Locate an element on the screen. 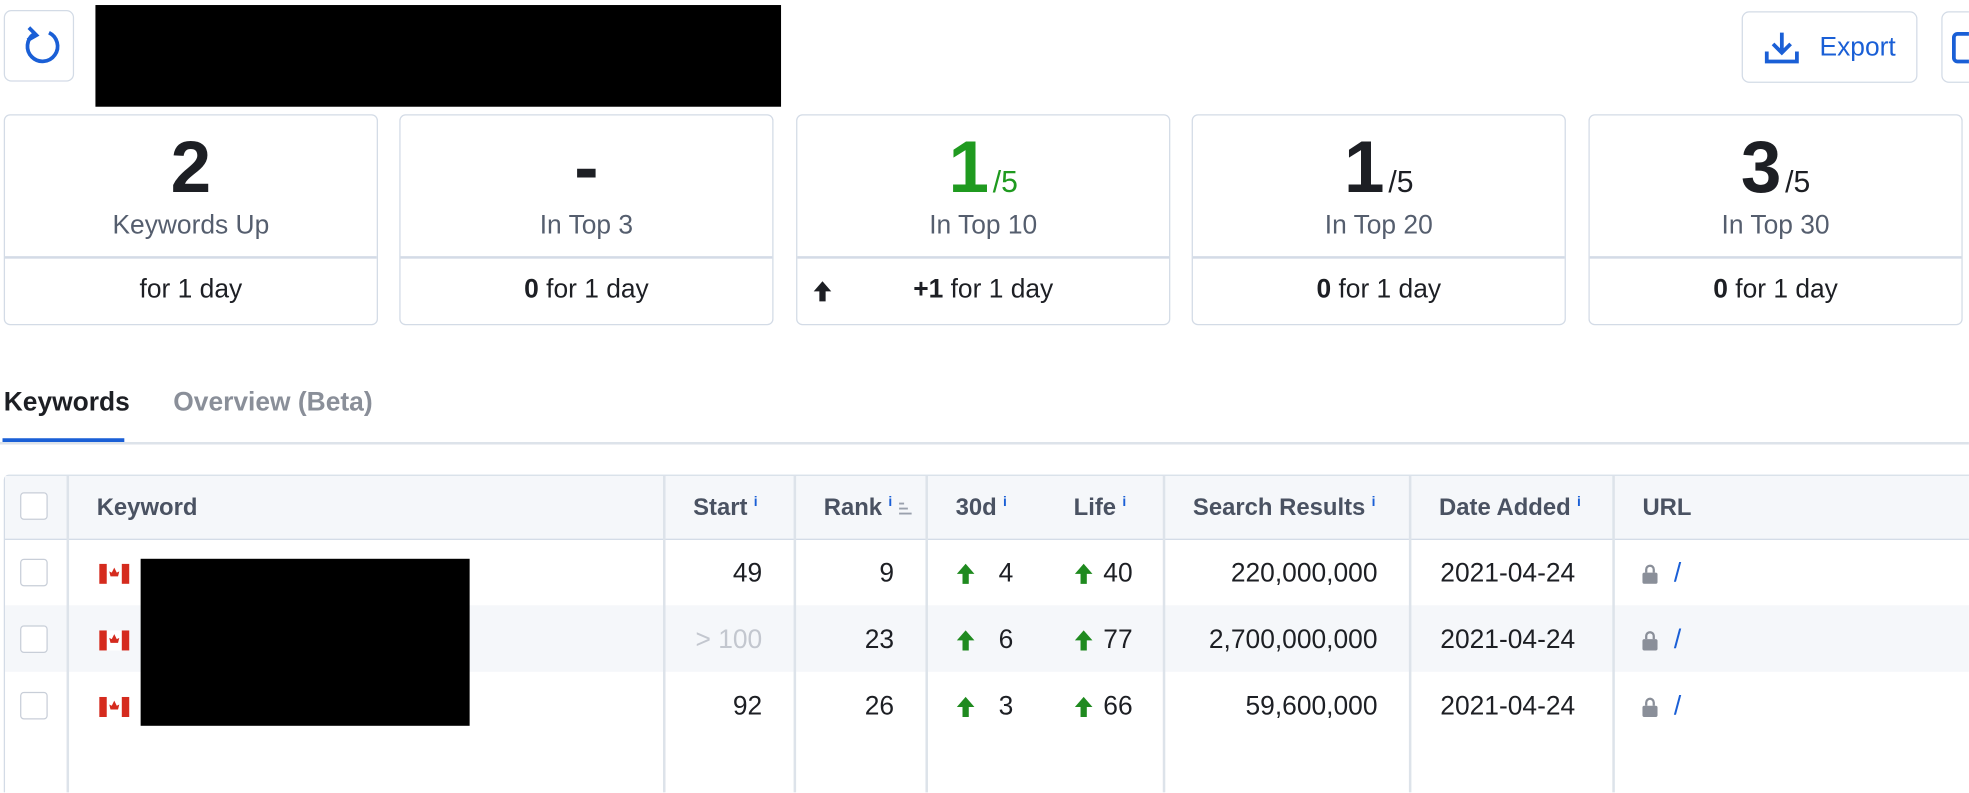 The height and width of the screenshot is (793, 1969). column-label: Date Added is located at coordinates (1505, 508).